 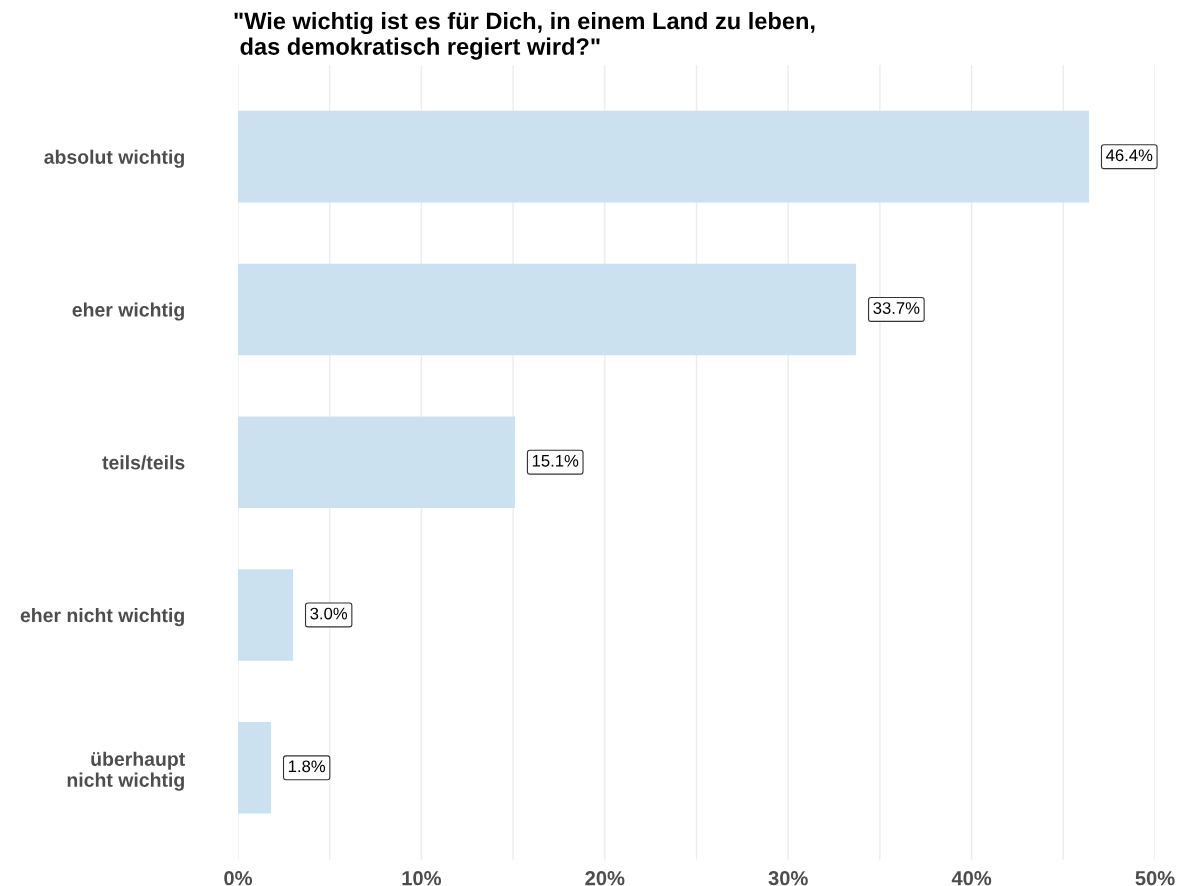 What do you see at coordinates (555, 460) in the screenshot?
I see `data-label: 15.1%` at bounding box center [555, 460].